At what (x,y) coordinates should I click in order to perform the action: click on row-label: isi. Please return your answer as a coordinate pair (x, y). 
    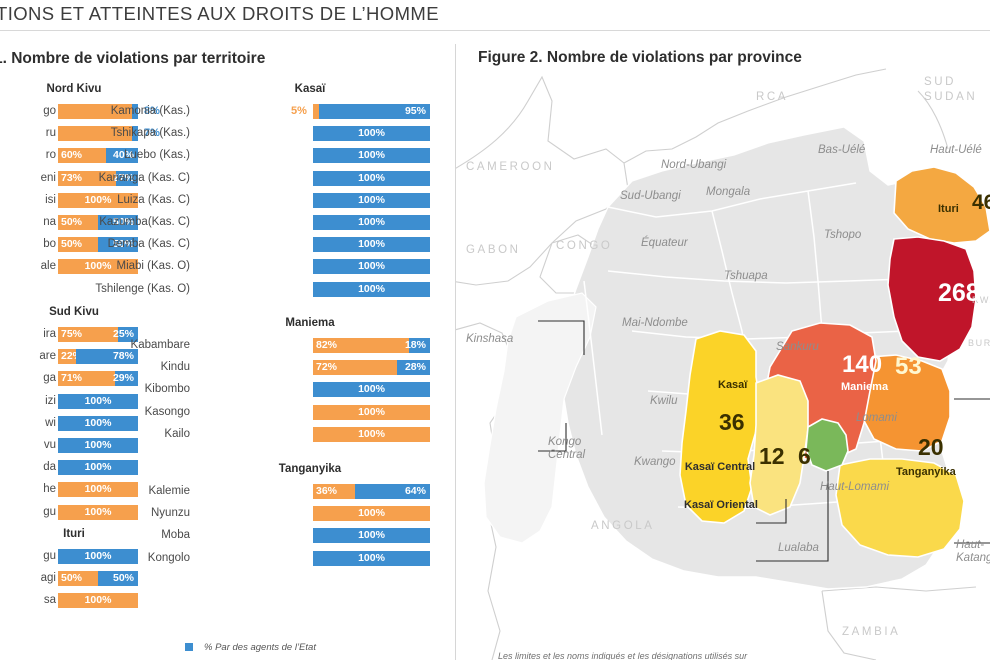
    Looking at the image, I should click on (50, 199).